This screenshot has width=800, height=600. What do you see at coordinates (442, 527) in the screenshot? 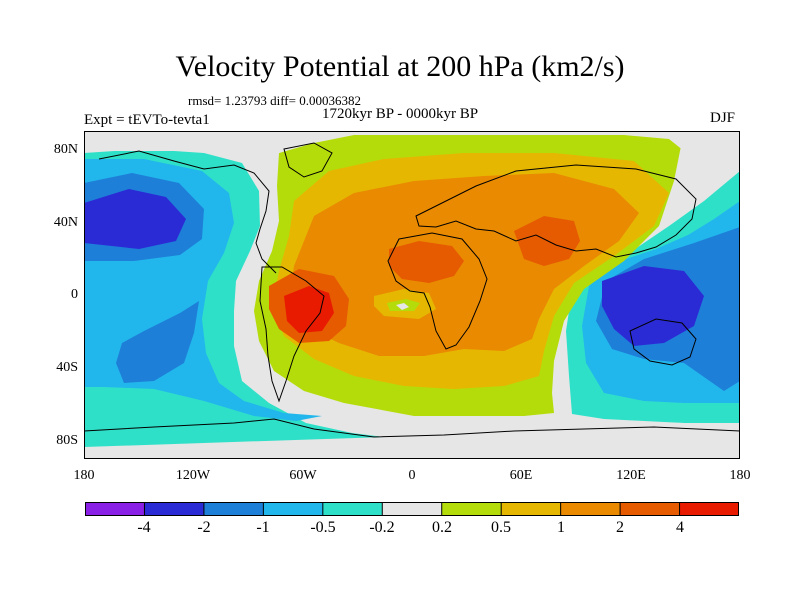
I see `colorbar-label: 0.2` at bounding box center [442, 527].